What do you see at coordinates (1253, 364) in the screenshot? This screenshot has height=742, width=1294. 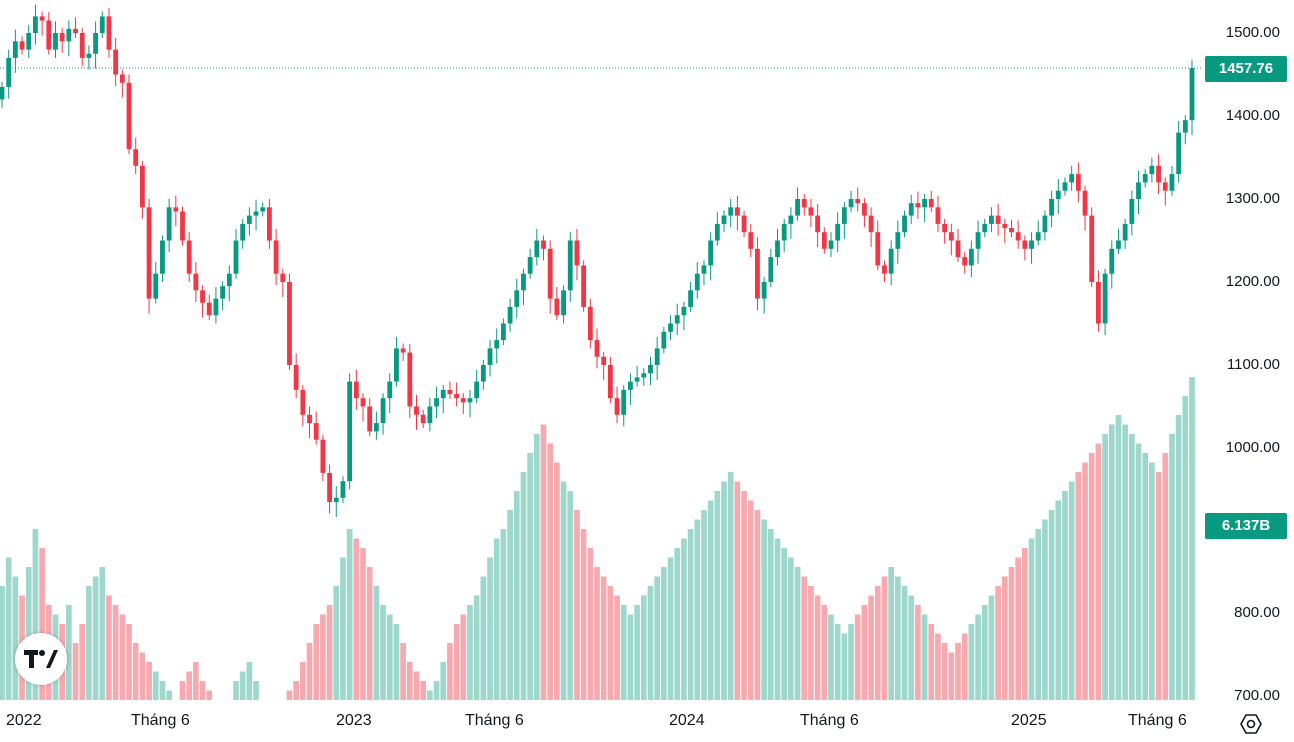 I see `price-tick: 1100.00` at bounding box center [1253, 364].